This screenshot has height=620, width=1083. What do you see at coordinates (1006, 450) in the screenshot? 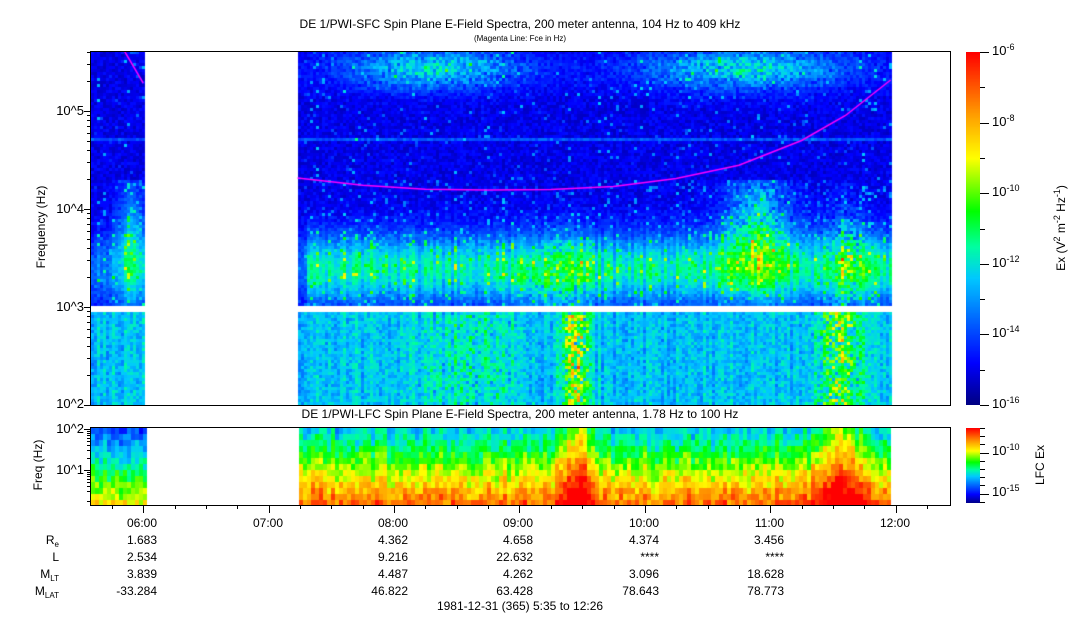
I see `lfc-colorbar-tick-label: 10-10` at bounding box center [1006, 450].